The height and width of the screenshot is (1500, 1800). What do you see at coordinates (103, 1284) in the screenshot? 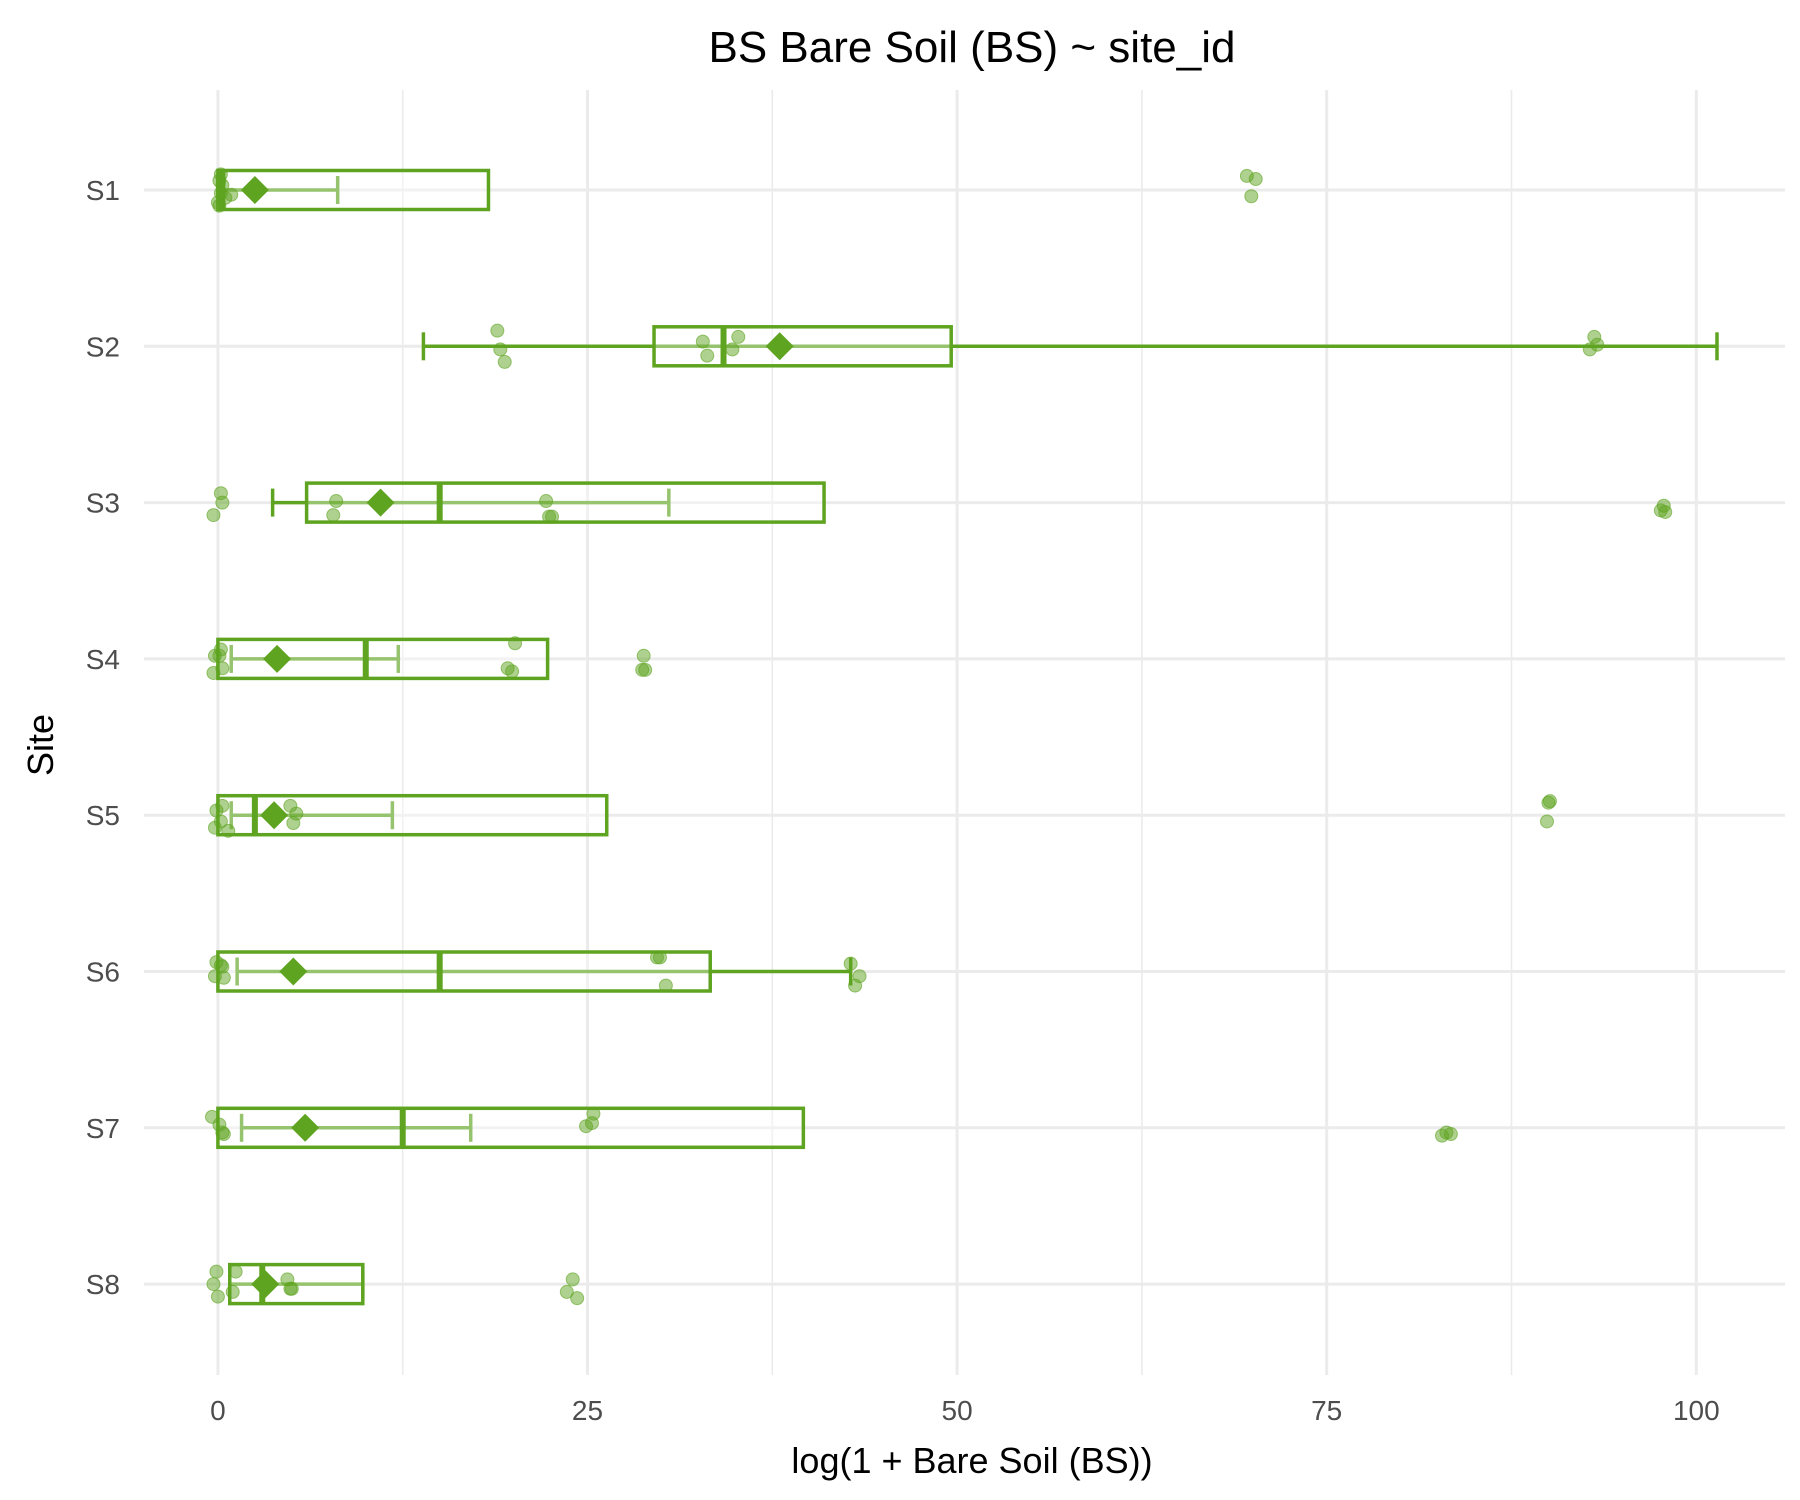
I see `y-tick-label: S8` at bounding box center [103, 1284].